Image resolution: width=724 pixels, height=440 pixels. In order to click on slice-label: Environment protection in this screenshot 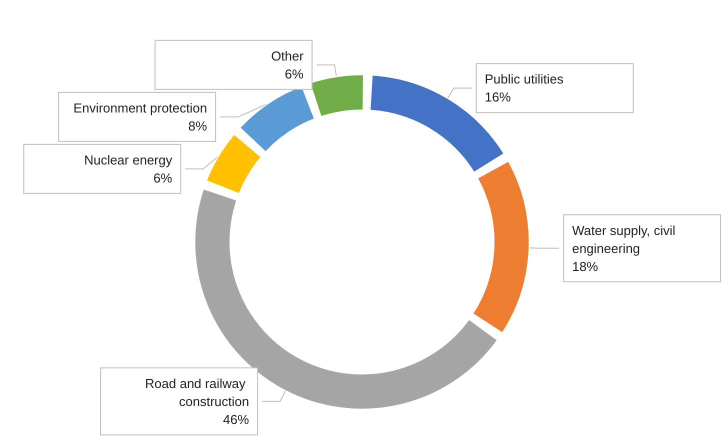, I will do `click(140, 108)`.